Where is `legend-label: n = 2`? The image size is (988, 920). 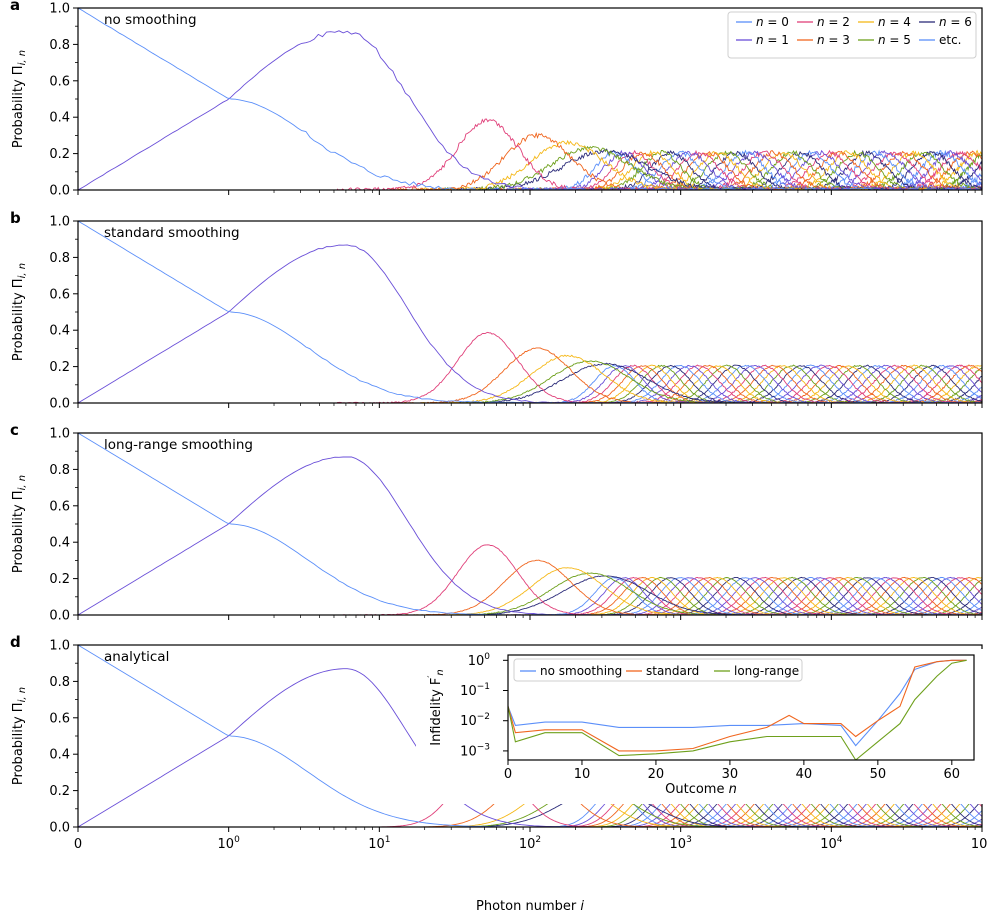
legend-label: n = 2 is located at coordinates (833, 22).